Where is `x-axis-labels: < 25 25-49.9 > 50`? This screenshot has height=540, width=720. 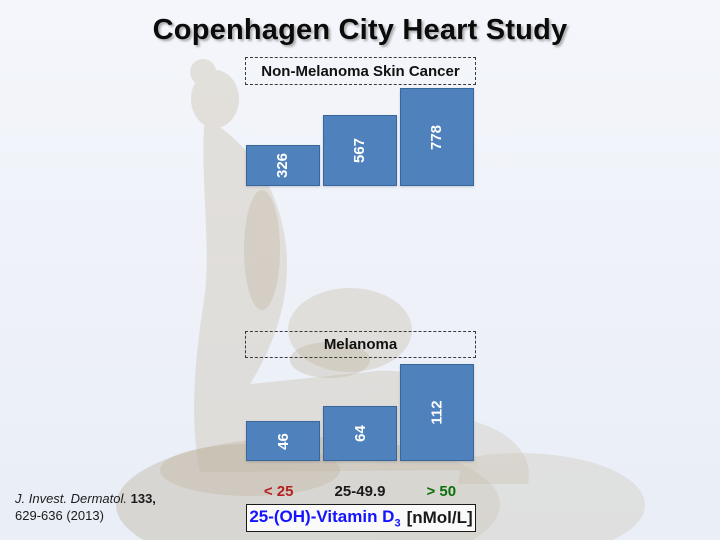
x-axis-labels: < 25 25-49.9 > 50 is located at coordinates (360, 492).